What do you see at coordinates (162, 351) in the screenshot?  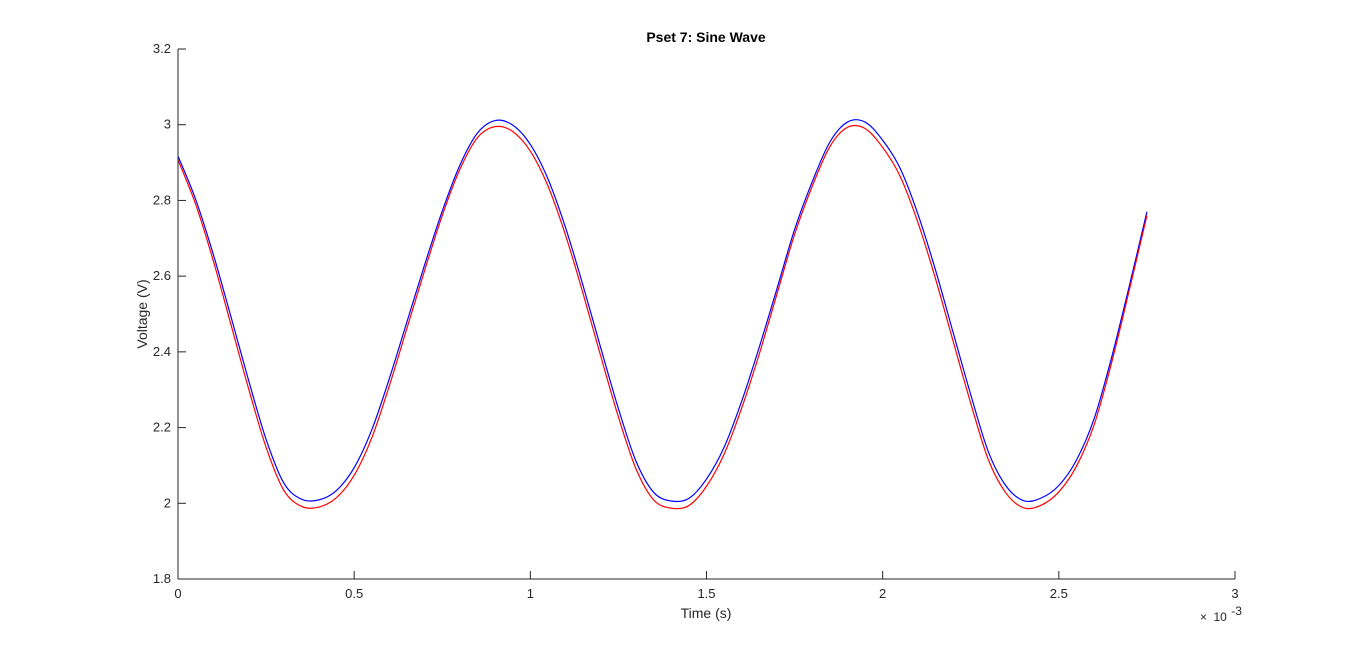 I see `y-tick-label: 2.4` at bounding box center [162, 351].